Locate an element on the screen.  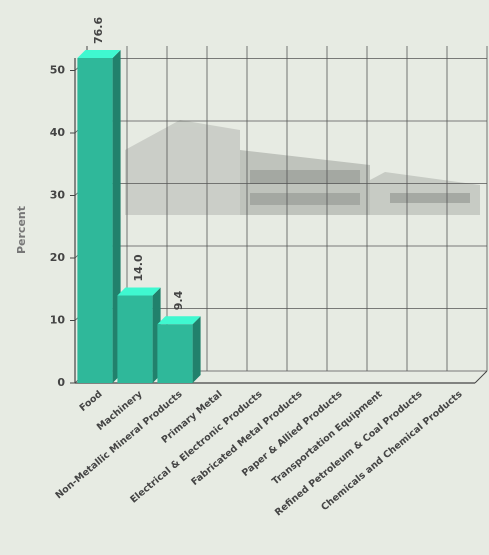
floor-edge is located at coordinates (481, 377).